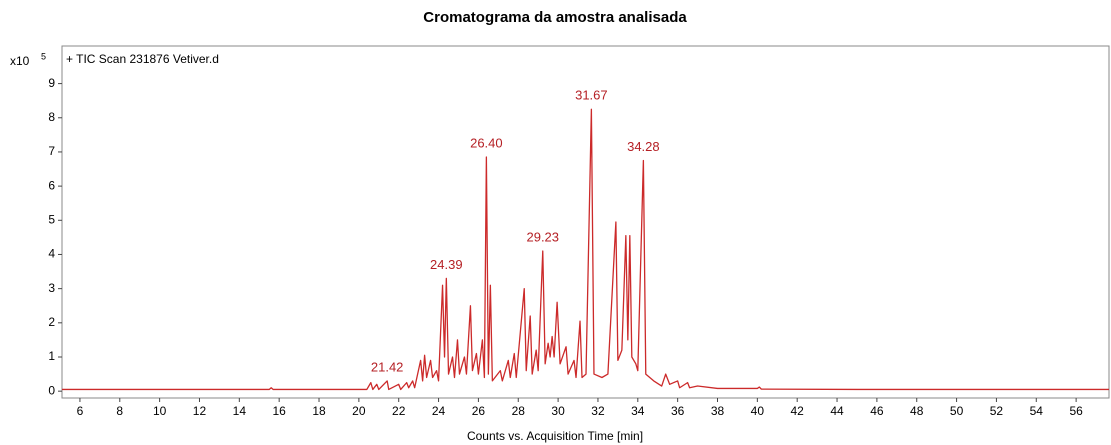 The image size is (1111, 445). What do you see at coordinates (678, 411) in the screenshot?
I see `x-tick-label: 36` at bounding box center [678, 411].